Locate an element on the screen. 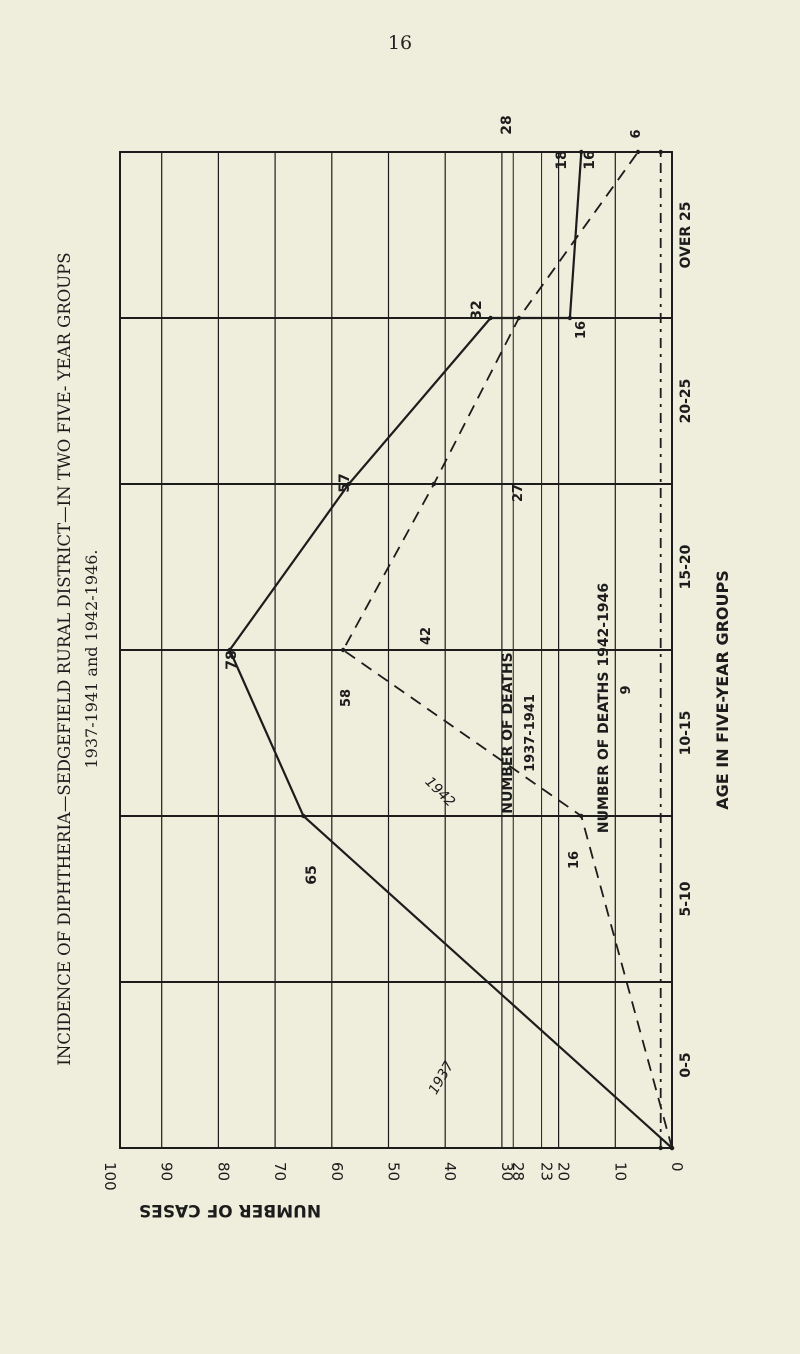 The width and height of the screenshot is (800, 1354). data-label: 32 is located at coordinates (477, 309).